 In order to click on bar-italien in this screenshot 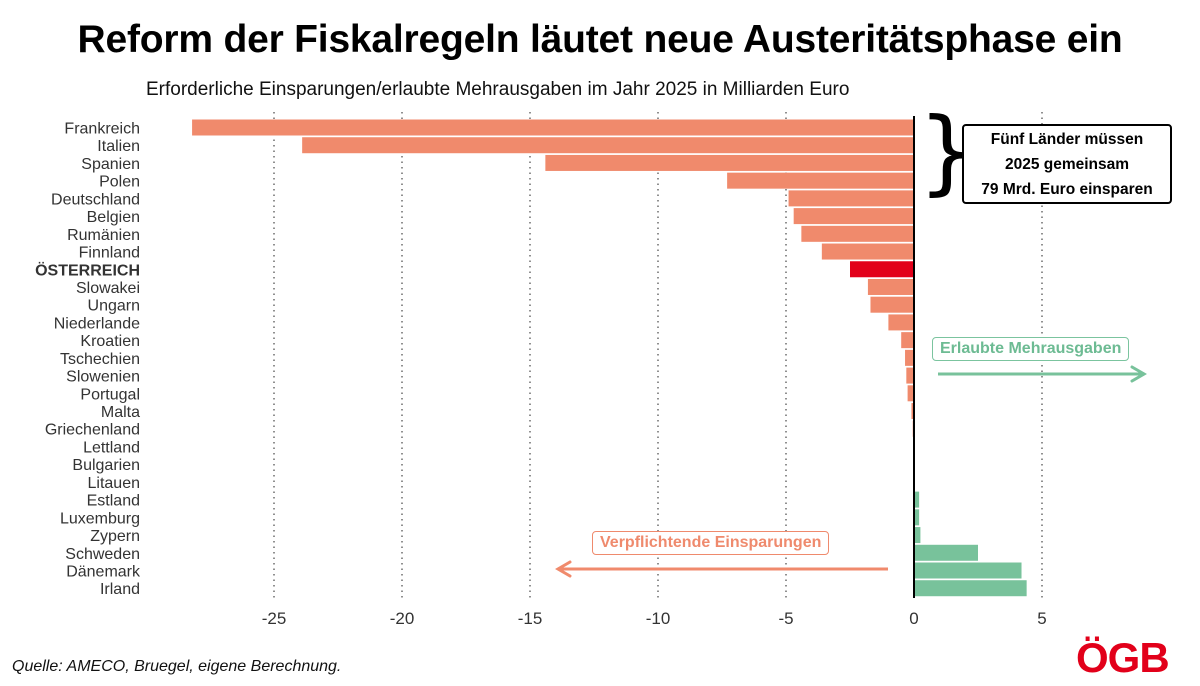, I will do `click(608, 145)`.